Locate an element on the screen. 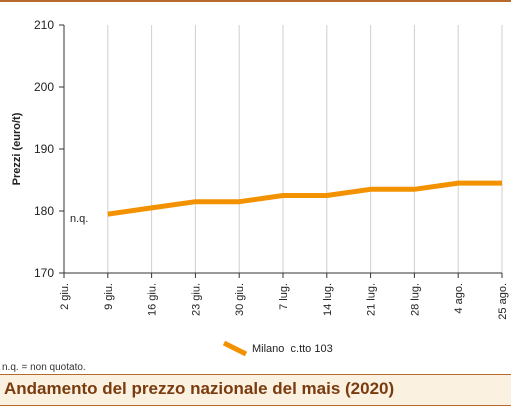  y-tick-label: 170 is located at coordinates (44, 273).